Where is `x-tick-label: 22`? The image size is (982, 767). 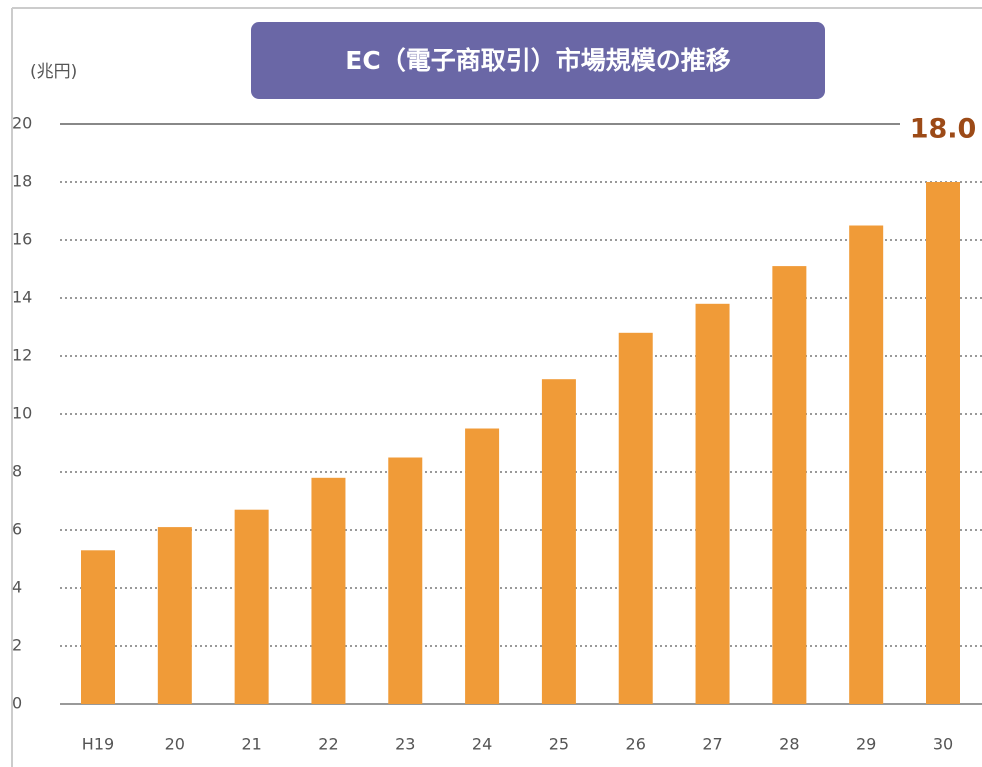 x-tick-label: 22 is located at coordinates (328, 744).